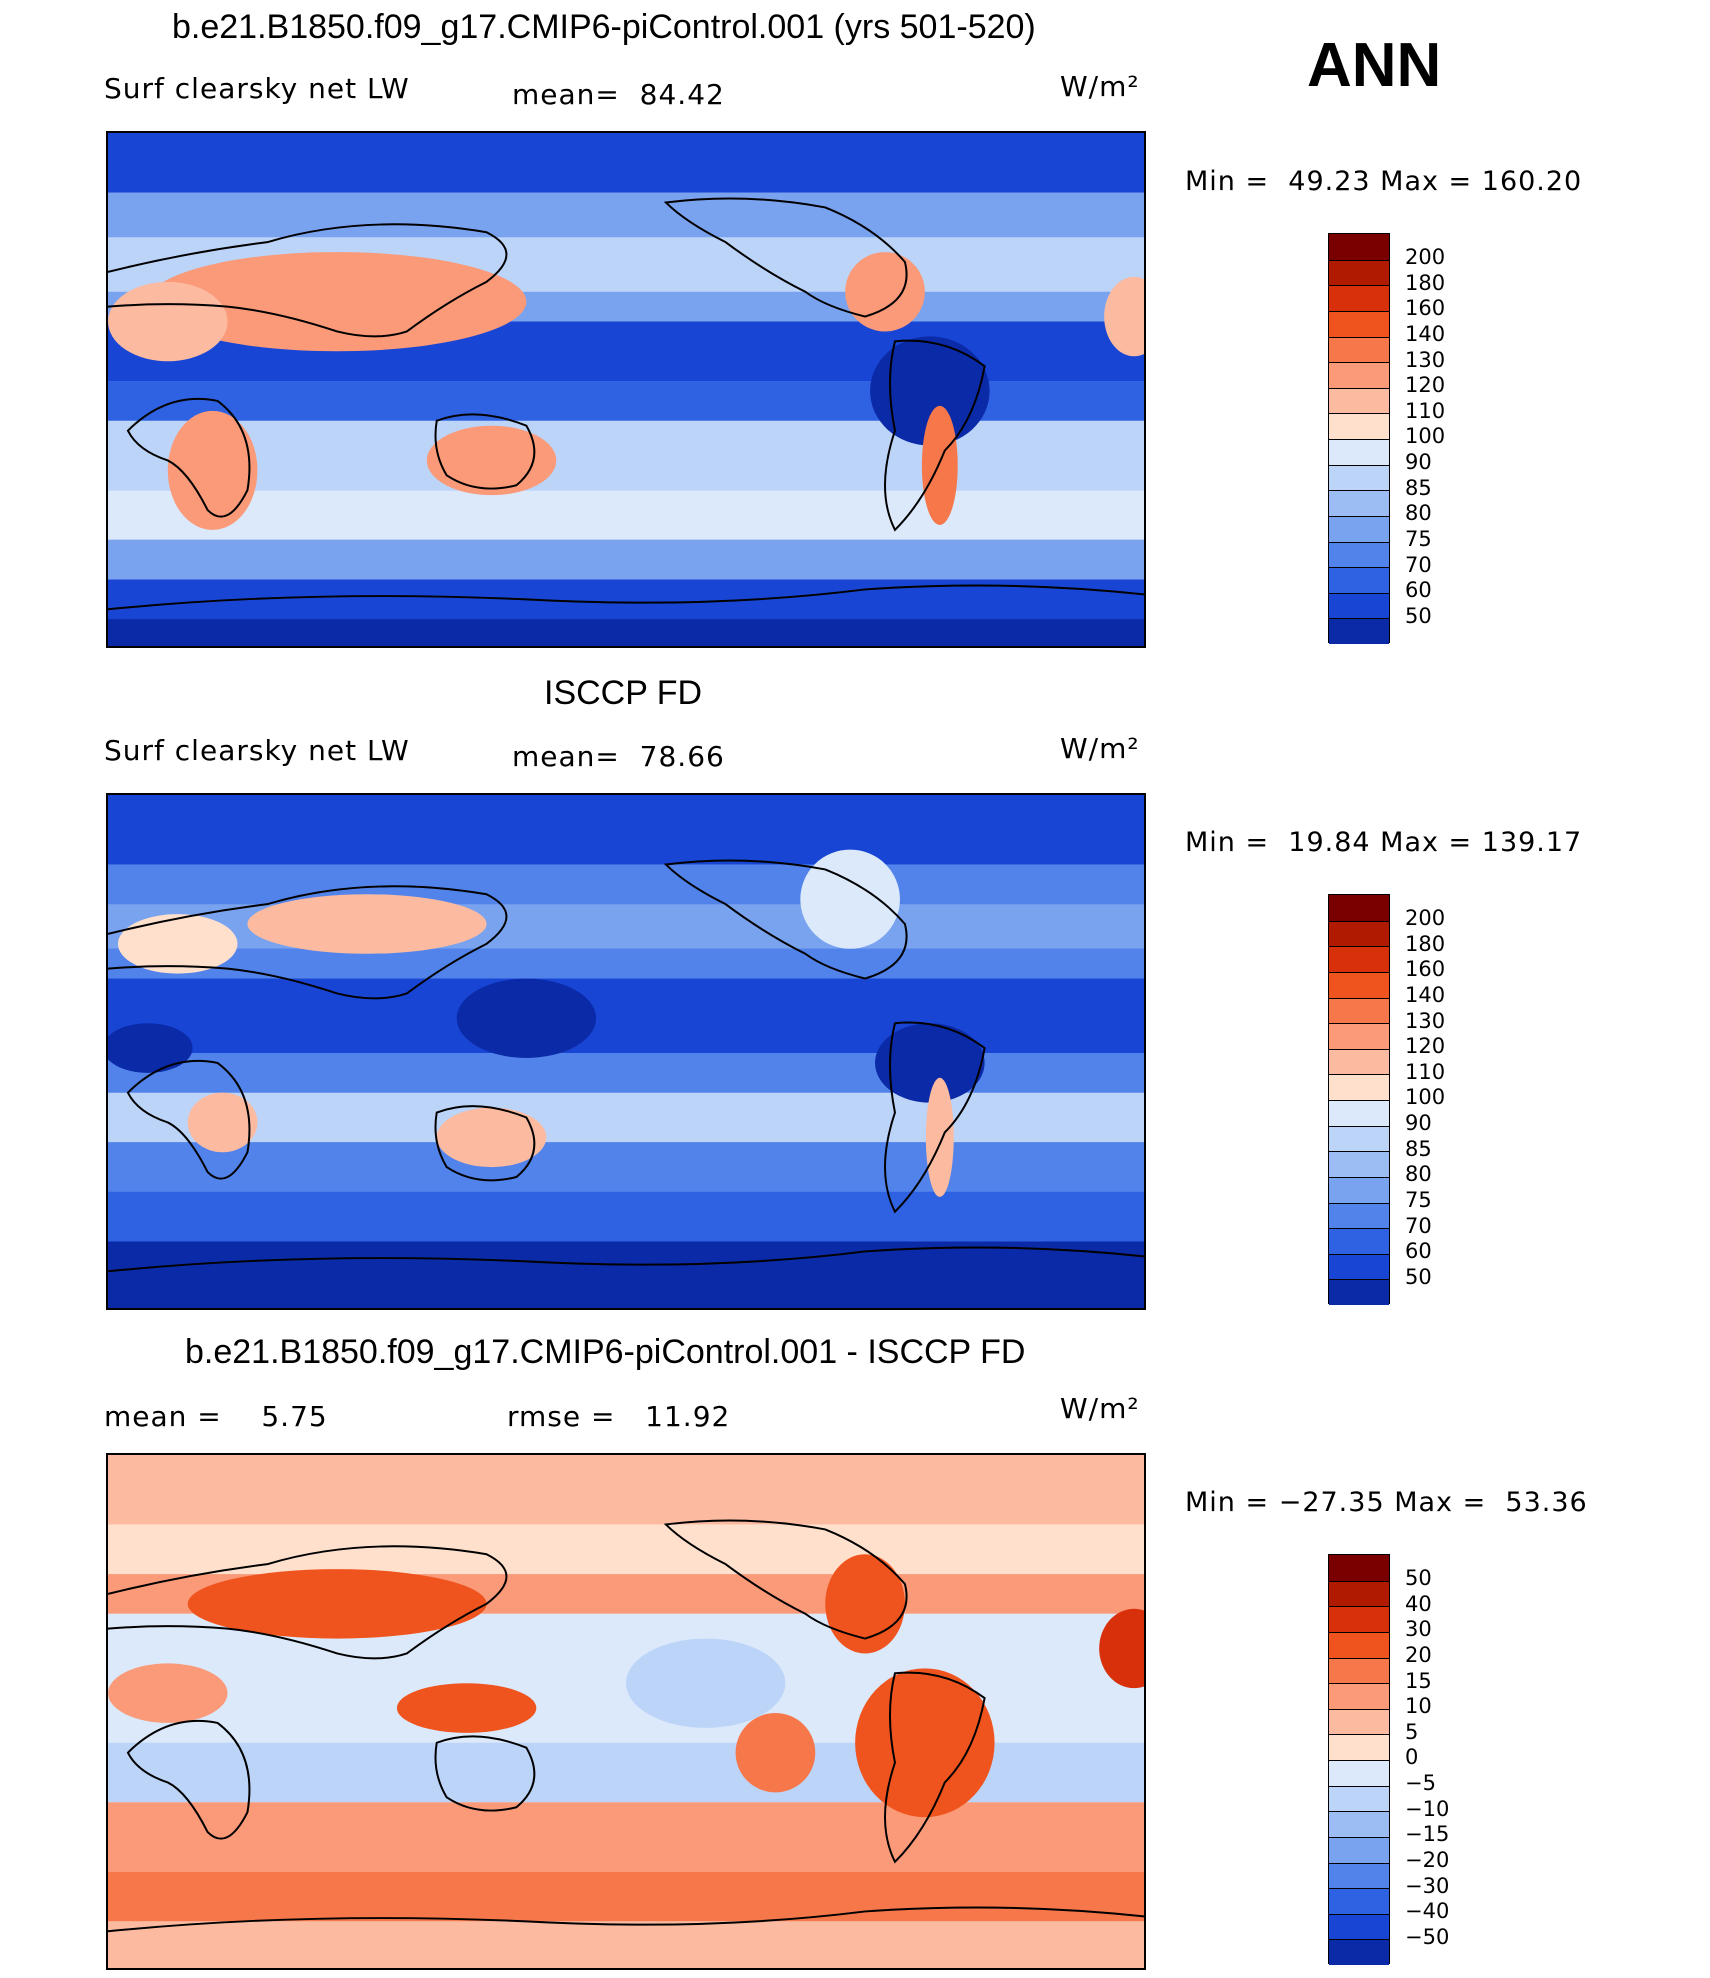 The image size is (1710, 1978). What do you see at coordinates (1384, 842) in the screenshot?
I see `panel2-minmax: Min = 19.84 Max = 139.17` at bounding box center [1384, 842].